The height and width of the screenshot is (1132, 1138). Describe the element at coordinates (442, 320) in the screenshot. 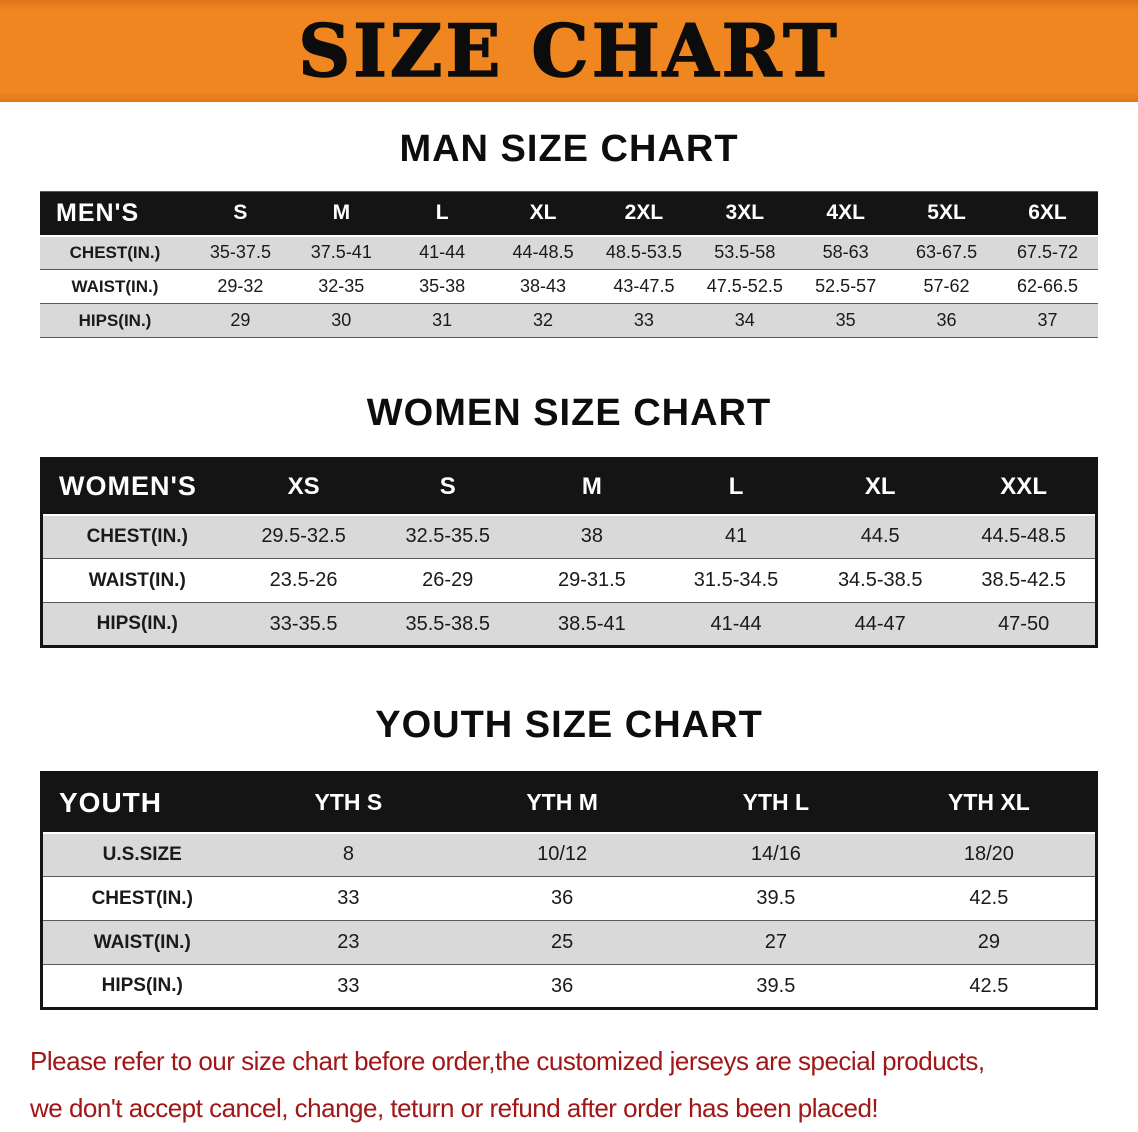

I see `data-cell: 31` at that location.